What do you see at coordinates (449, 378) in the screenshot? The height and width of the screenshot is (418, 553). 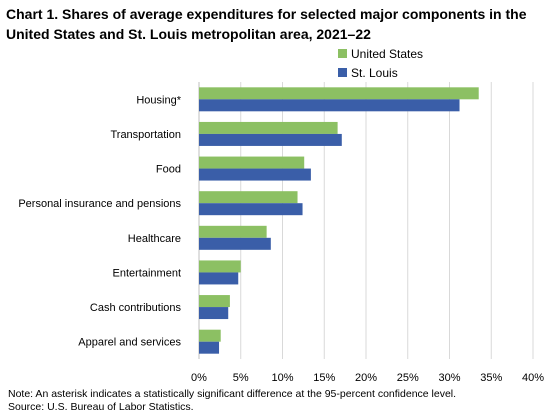 I see `x-tick-label: 30%` at bounding box center [449, 378].